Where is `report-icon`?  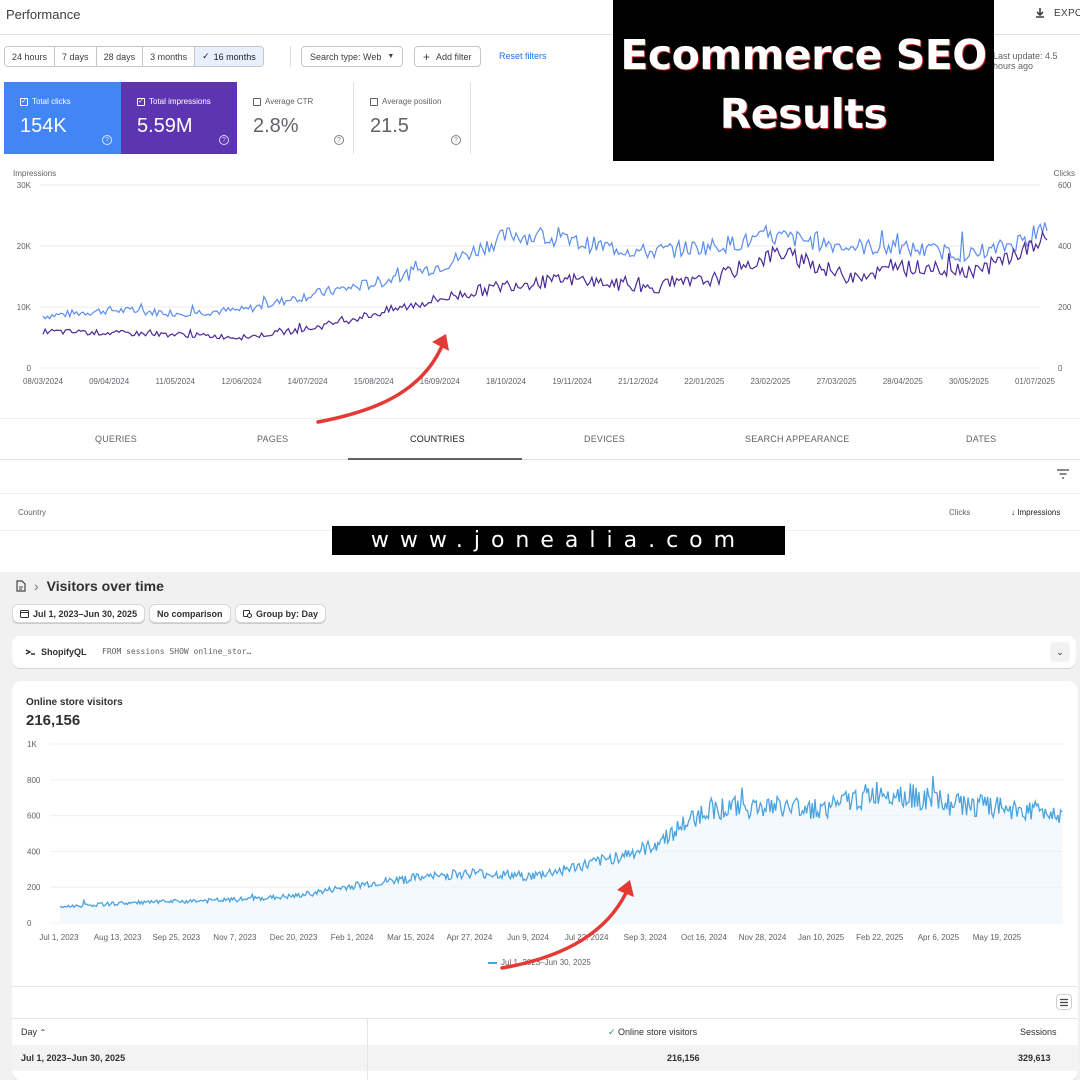 report-icon is located at coordinates (21, 586).